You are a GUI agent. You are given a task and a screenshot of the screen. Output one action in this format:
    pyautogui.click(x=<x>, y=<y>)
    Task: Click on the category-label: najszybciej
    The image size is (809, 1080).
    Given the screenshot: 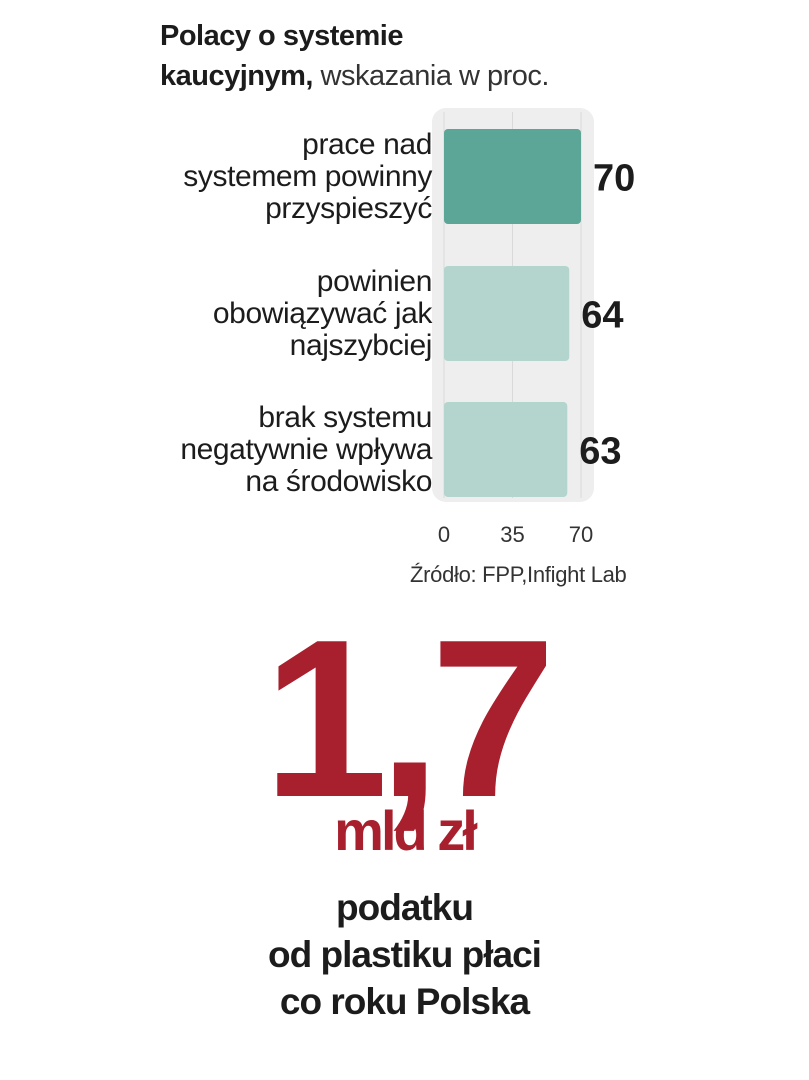 What is the action you would take?
    pyautogui.click(x=361, y=345)
    